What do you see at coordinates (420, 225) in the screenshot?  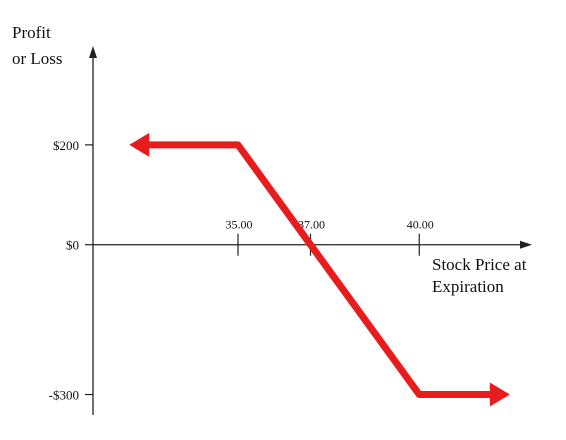 I see `x-tick-label: 40.00` at bounding box center [420, 225].